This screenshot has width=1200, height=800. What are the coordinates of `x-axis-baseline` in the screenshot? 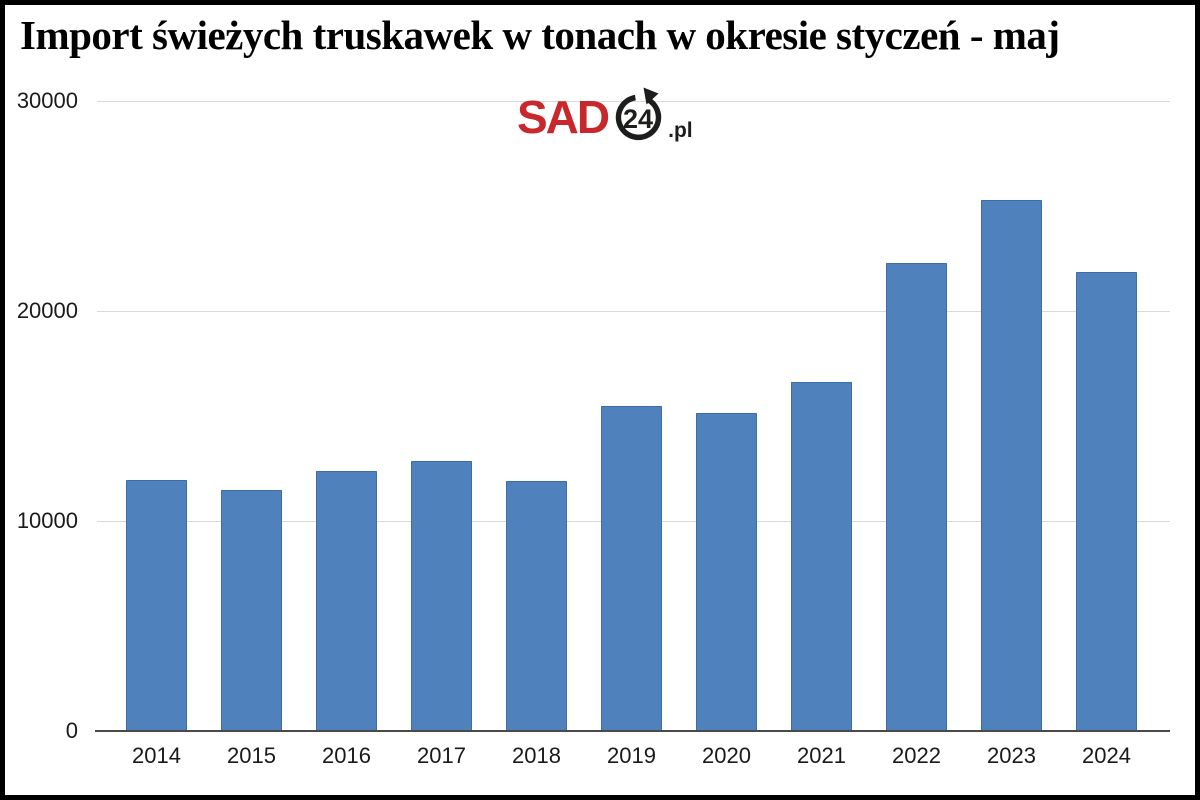 It's located at (632, 731).